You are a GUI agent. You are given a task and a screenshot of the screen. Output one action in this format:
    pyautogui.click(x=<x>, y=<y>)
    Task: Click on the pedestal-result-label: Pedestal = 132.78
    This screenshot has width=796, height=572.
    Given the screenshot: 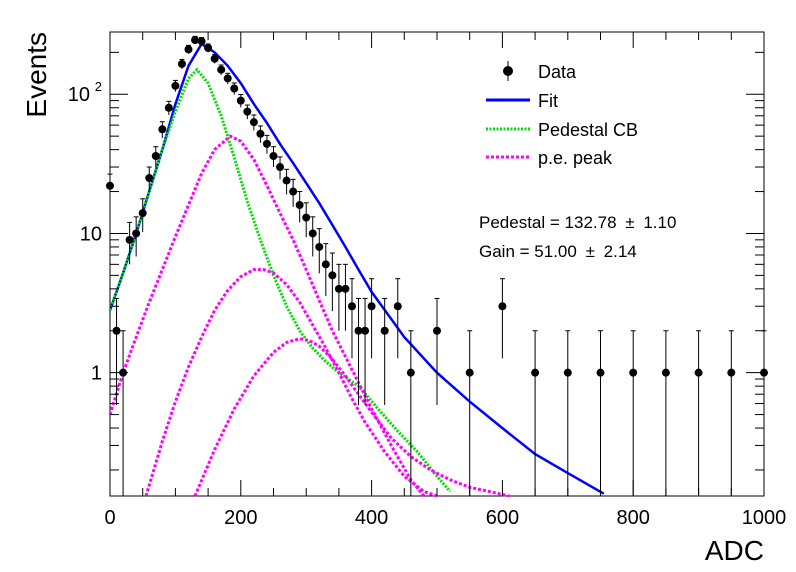 What is the action you would take?
    pyautogui.click(x=548, y=222)
    